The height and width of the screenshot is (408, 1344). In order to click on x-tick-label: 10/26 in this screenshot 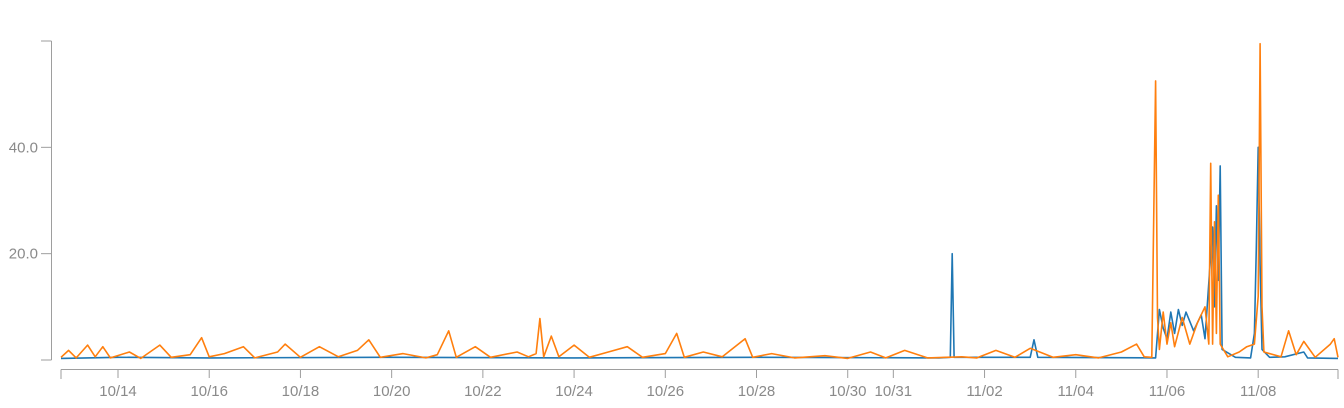, I will do `click(666, 391)`.